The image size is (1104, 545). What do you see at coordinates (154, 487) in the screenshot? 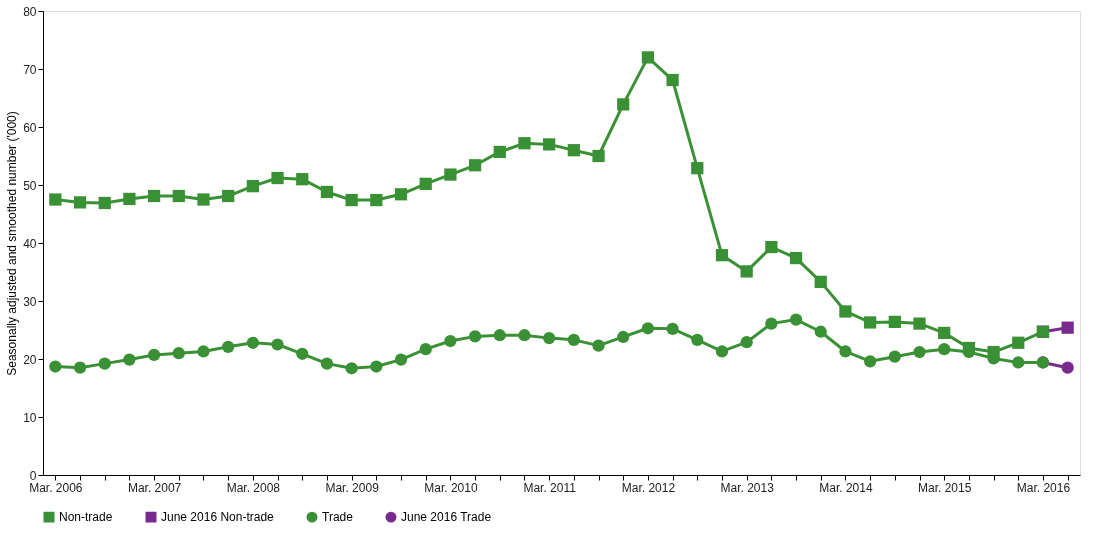
I see `x-tick-label: Mar. 2007` at bounding box center [154, 487].